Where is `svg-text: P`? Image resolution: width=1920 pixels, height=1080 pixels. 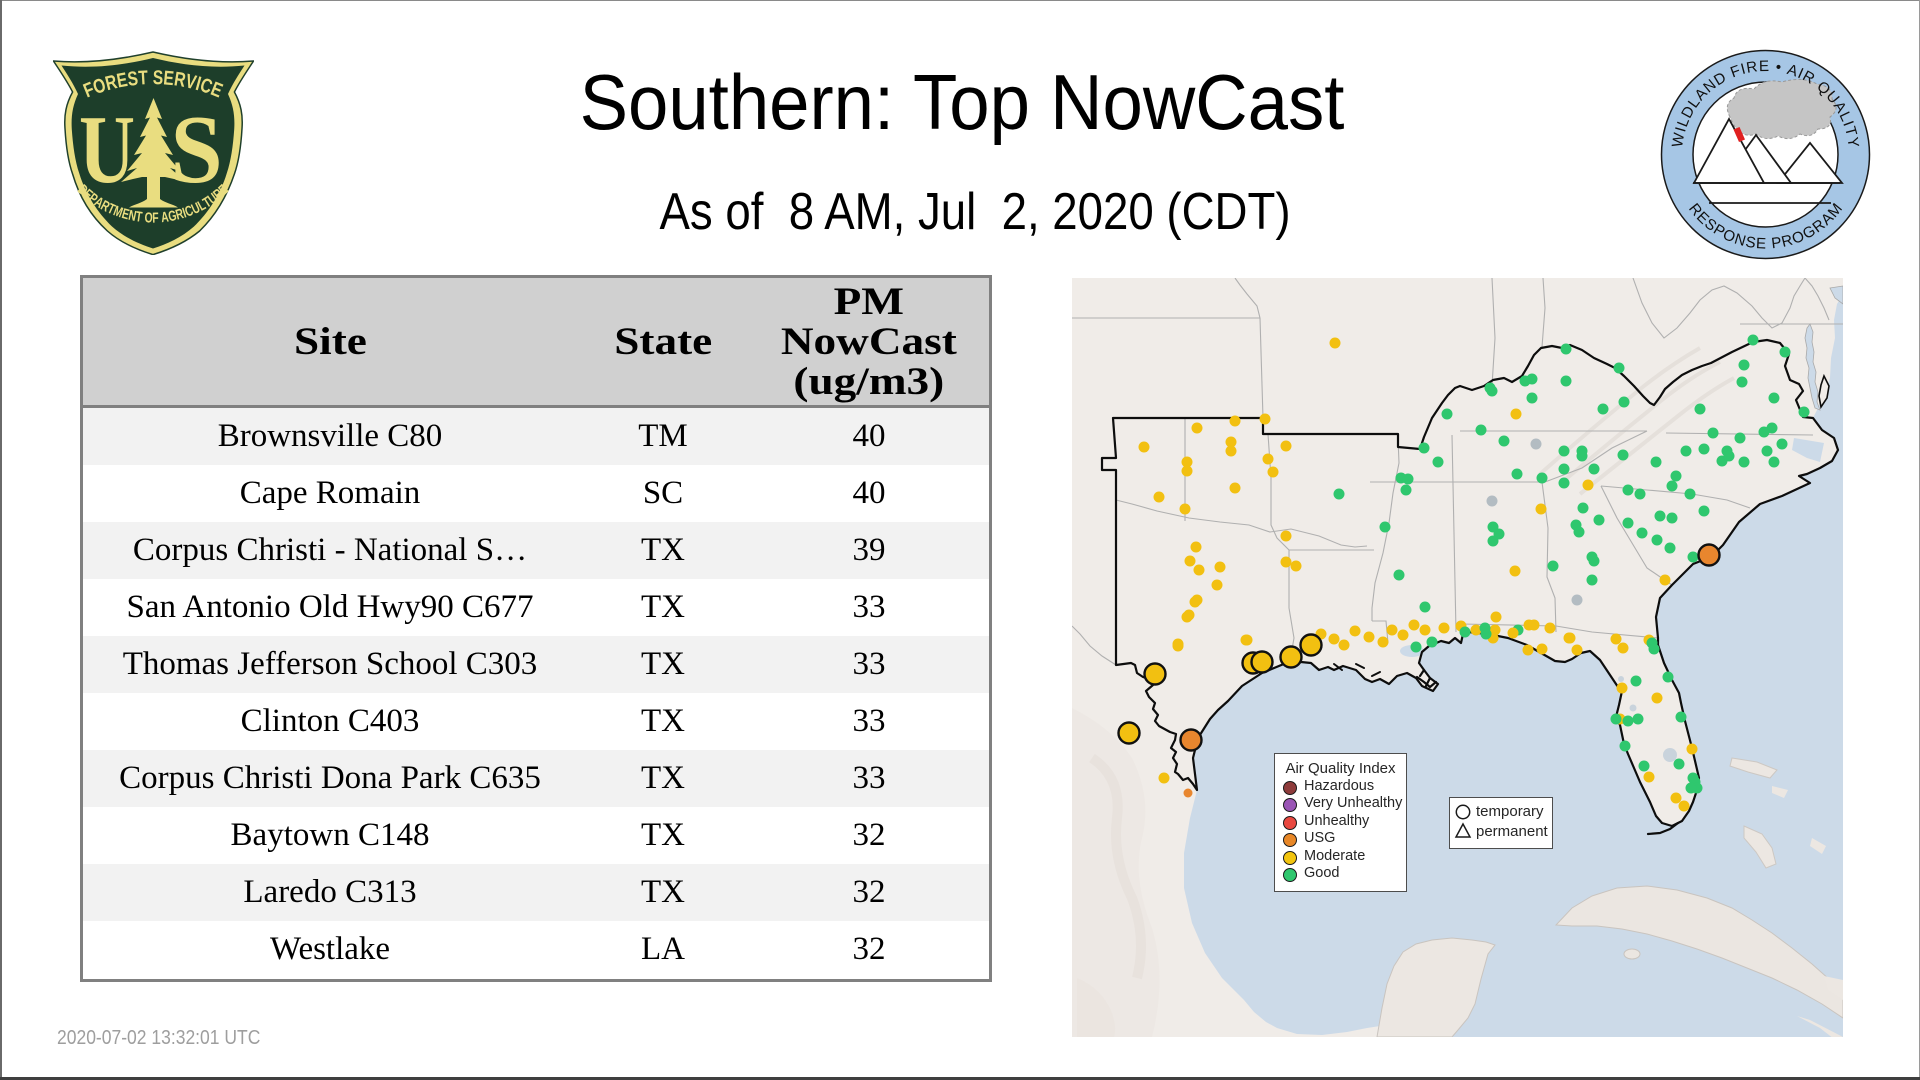 svg-text: P is located at coordinates (1776, 243).